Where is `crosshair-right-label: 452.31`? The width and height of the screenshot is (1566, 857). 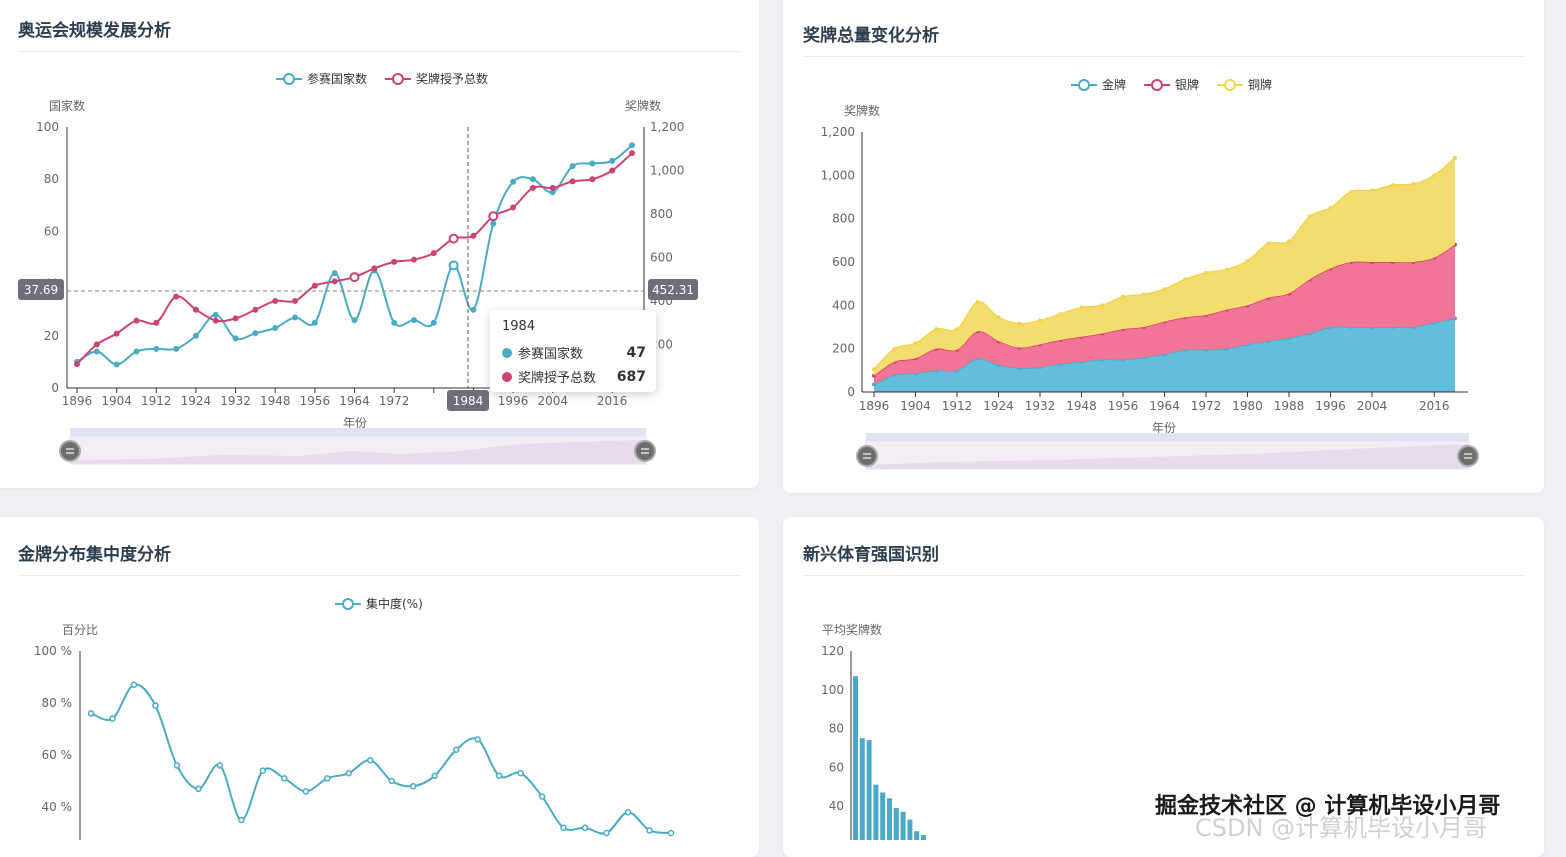 crosshair-right-label: 452.31 is located at coordinates (673, 290).